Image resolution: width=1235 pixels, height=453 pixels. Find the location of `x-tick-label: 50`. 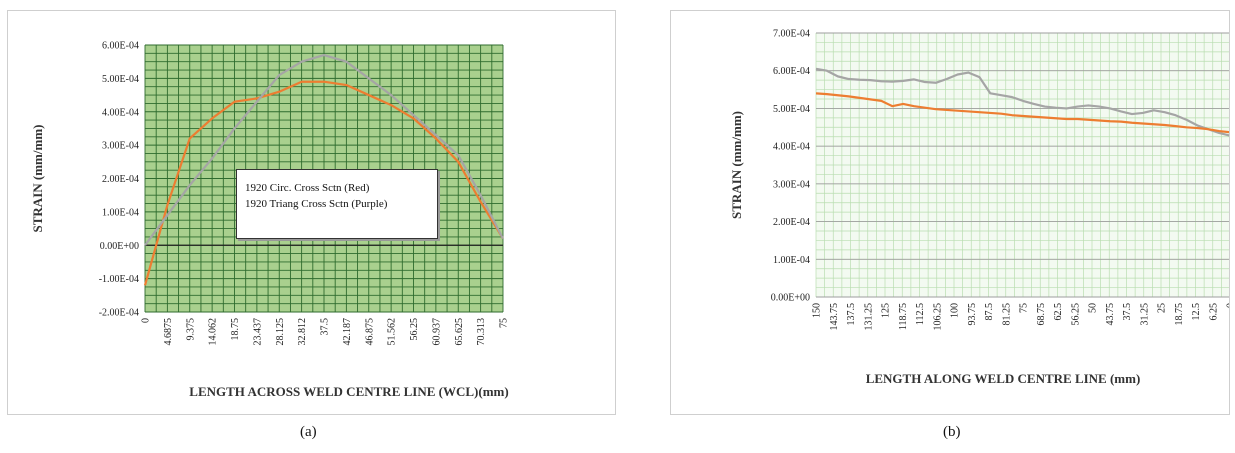

x-tick-label: 50 is located at coordinates (1093, 308).